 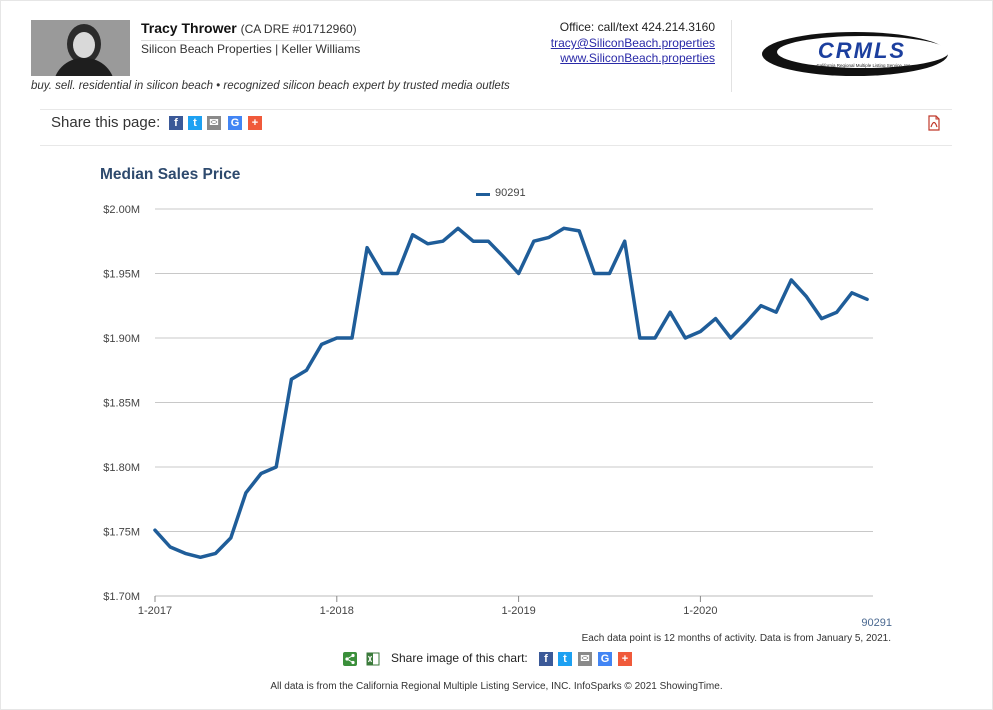 What do you see at coordinates (625, 659) in the screenshot?
I see `chart-plus-icon: +` at bounding box center [625, 659].